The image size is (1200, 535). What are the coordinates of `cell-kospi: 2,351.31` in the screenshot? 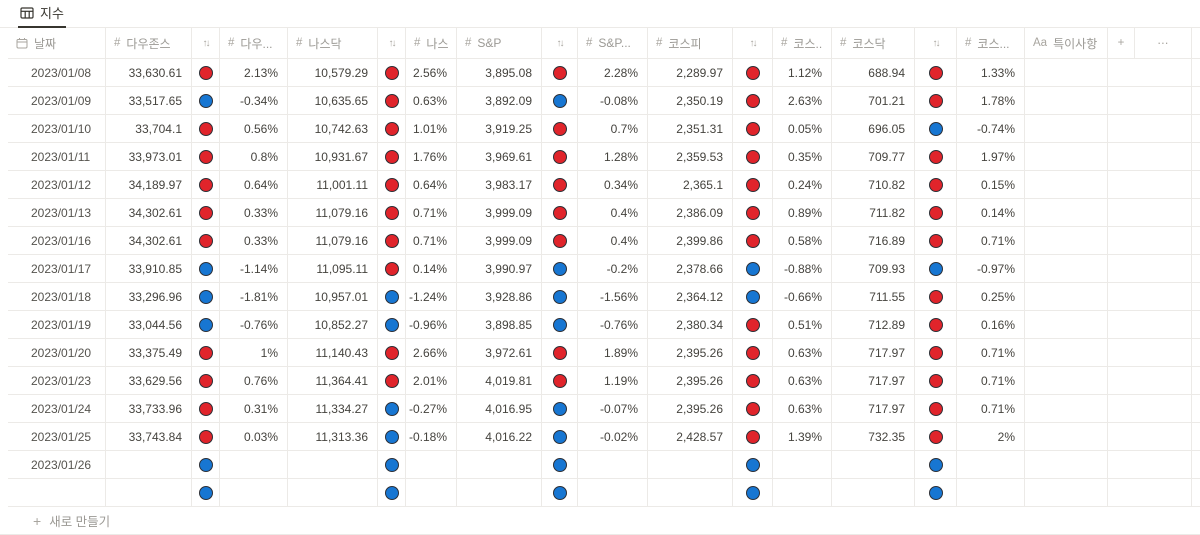 It's located at (690, 128).